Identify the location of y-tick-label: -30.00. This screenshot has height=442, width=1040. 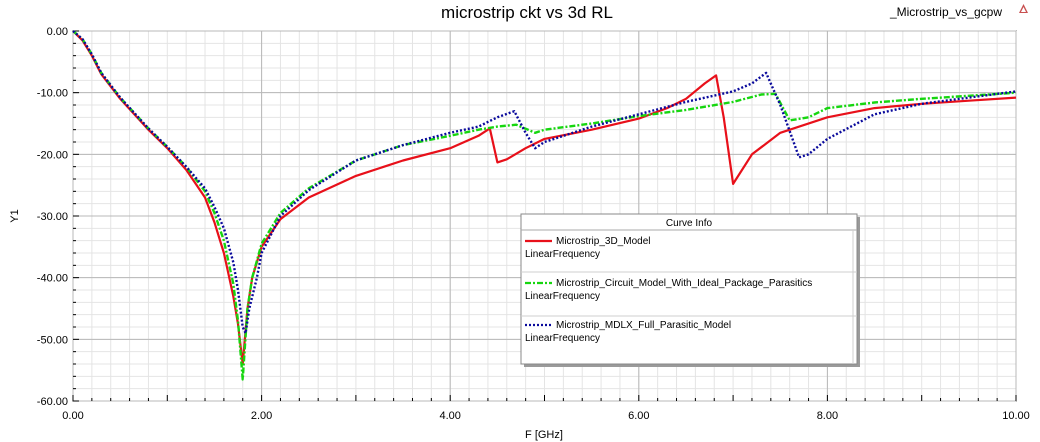
(52, 217).